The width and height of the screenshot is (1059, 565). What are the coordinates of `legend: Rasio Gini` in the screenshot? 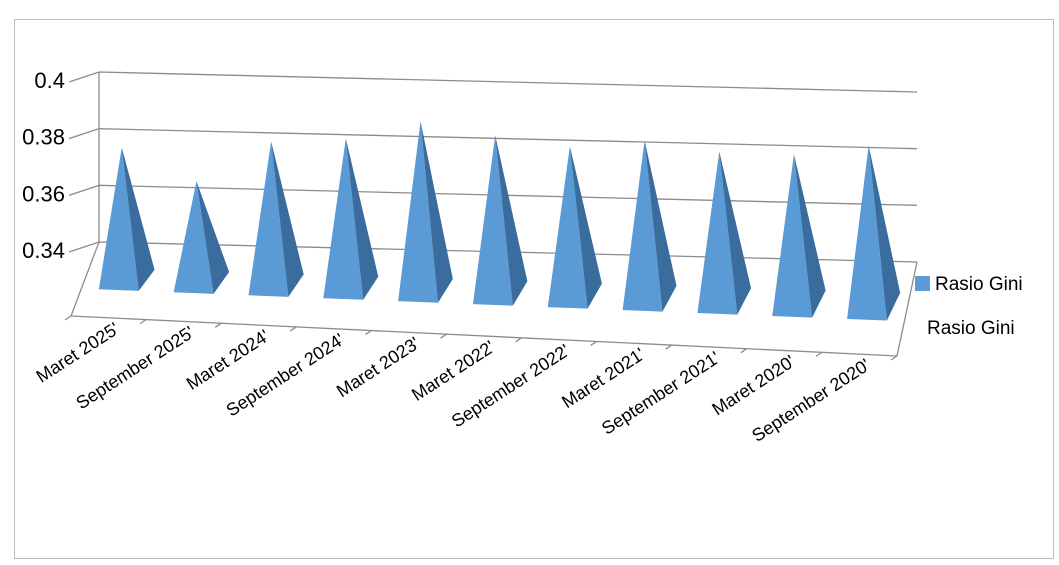 It's located at (969, 284).